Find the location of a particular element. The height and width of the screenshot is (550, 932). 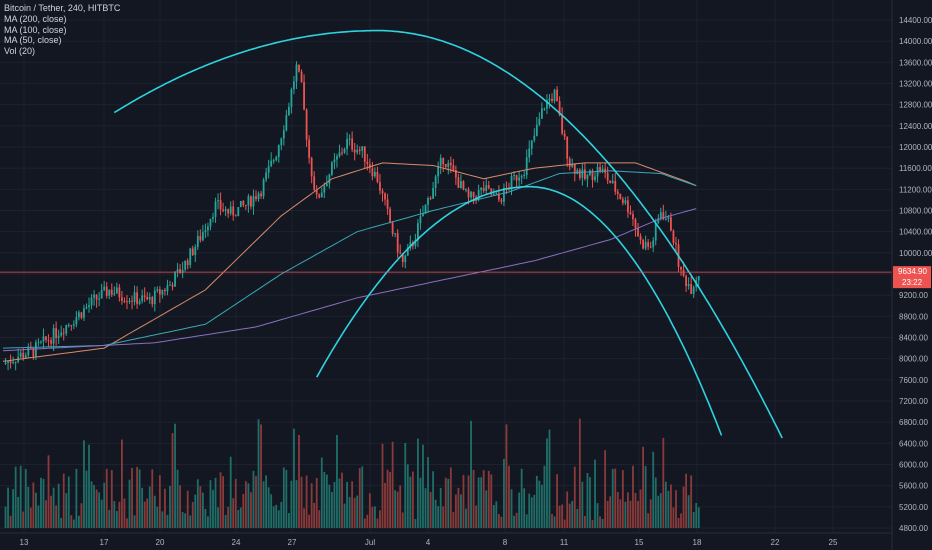

price-tag-value: 9634.90 is located at coordinates (912, 271).